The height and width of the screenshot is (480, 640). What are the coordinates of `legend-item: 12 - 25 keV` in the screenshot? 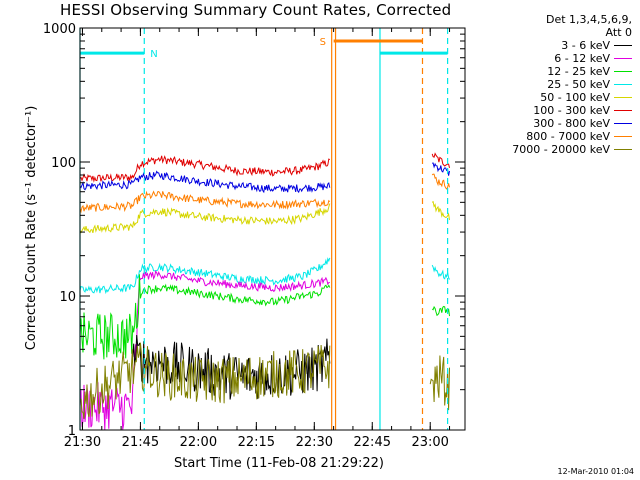 It's located at (558, 71).